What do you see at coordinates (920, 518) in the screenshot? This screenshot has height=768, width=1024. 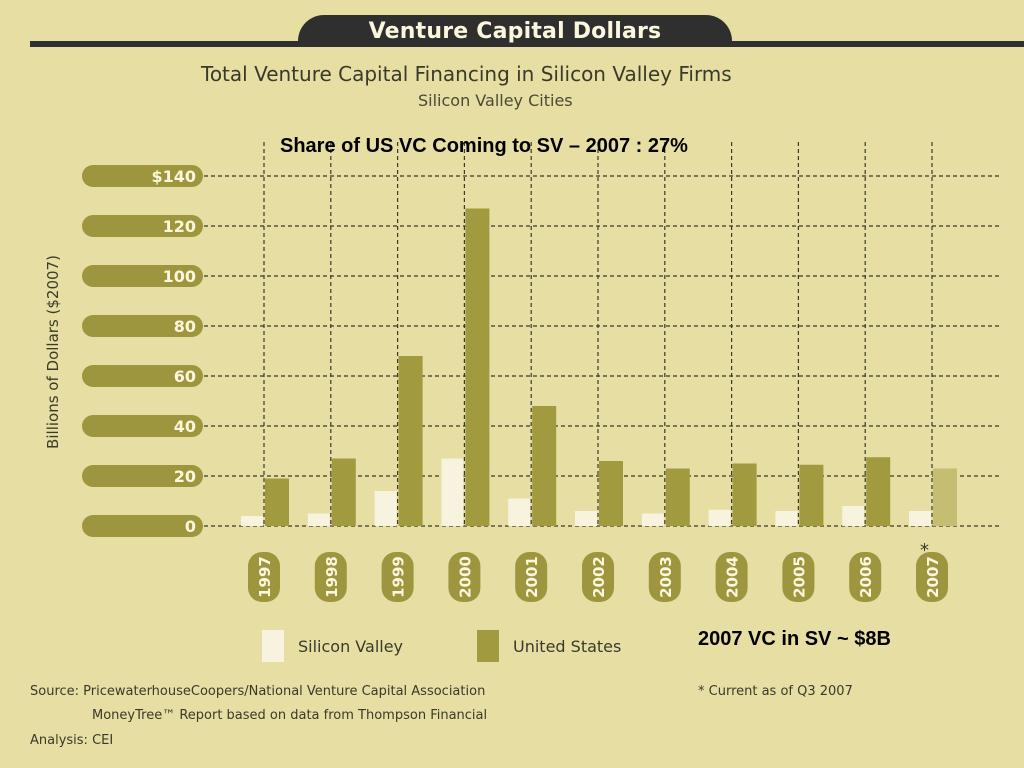 I see `bar-silicon-valley-2007` at bounding box center [920, 518].